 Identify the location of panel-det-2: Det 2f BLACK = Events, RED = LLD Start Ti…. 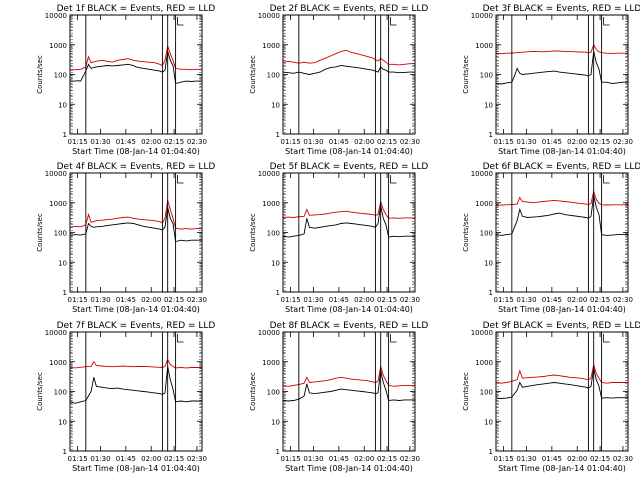
(338, 80).